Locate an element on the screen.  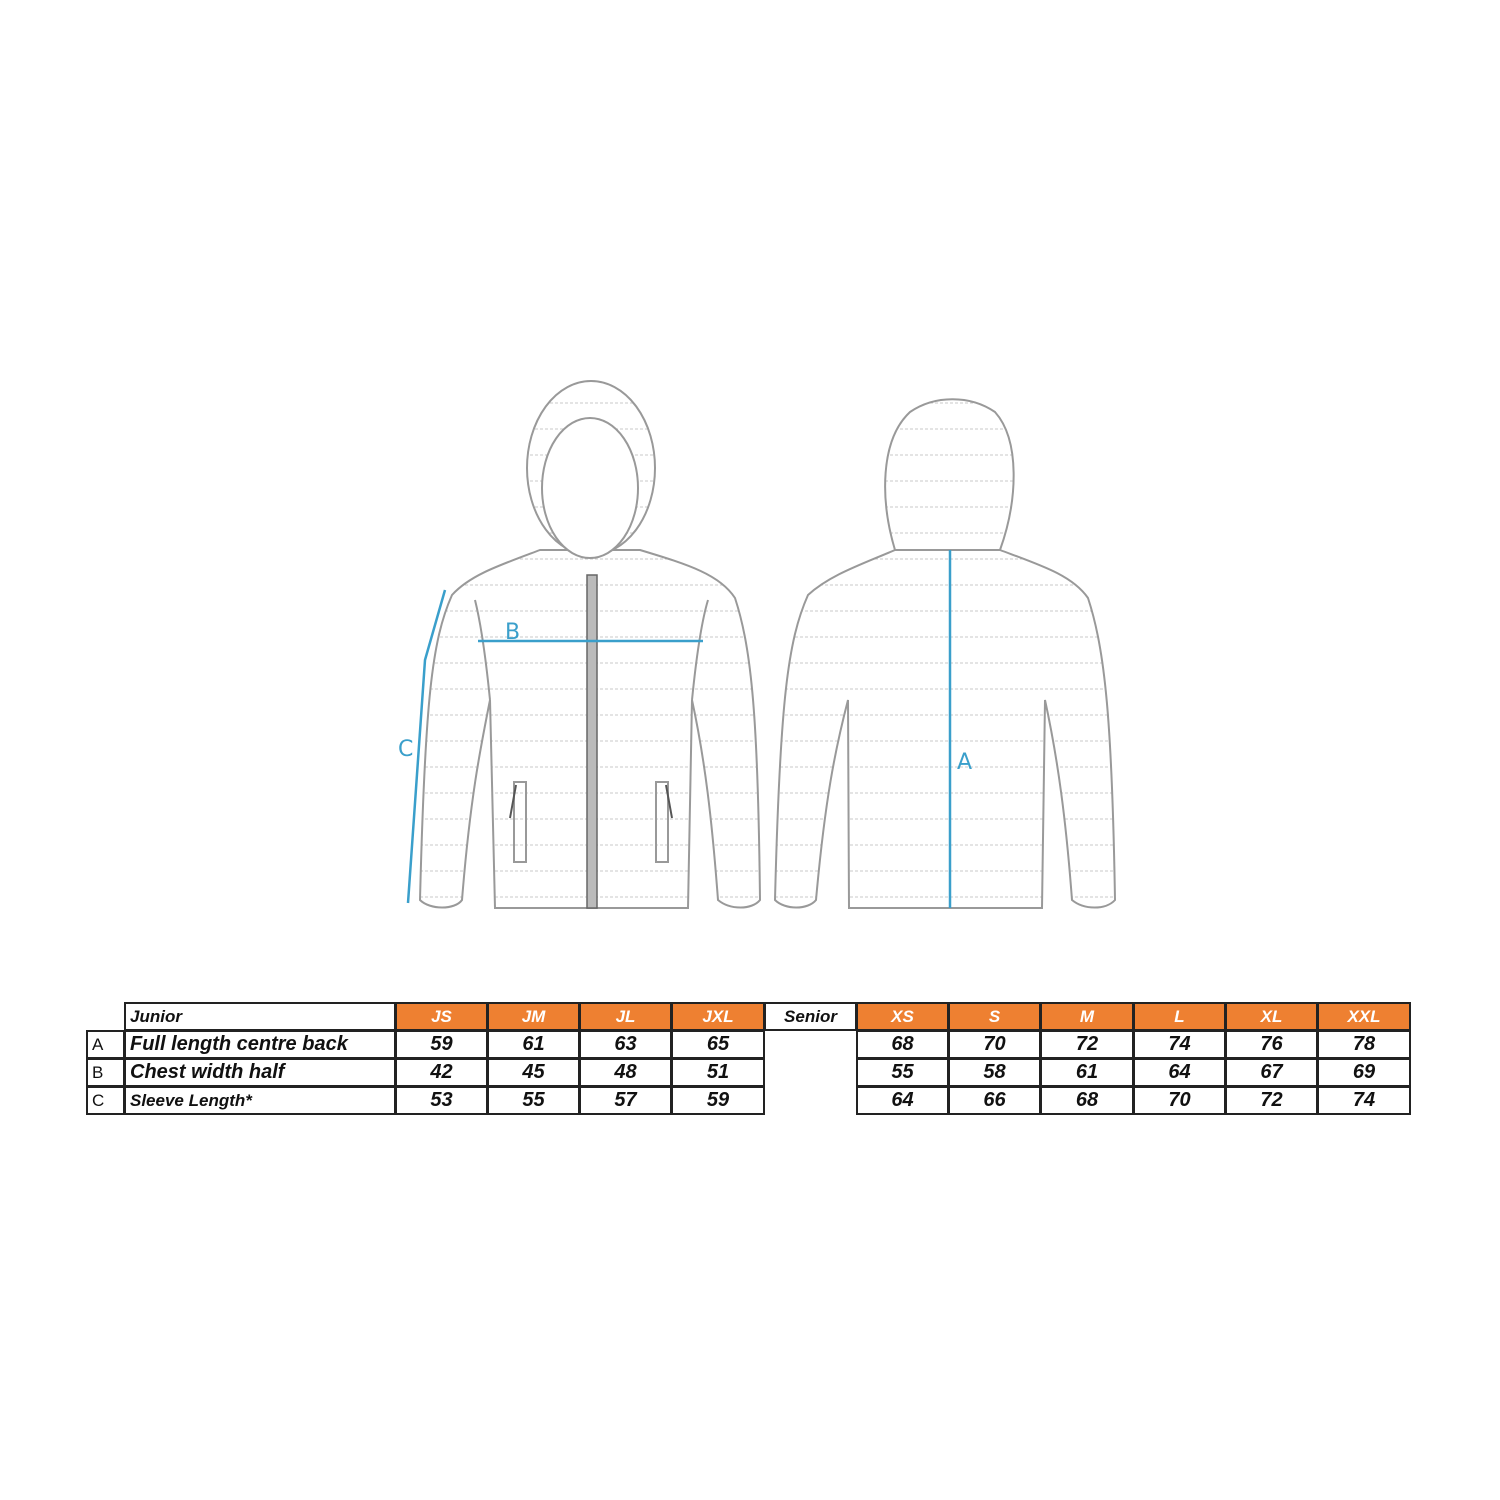
jacket-back is located at coordinates (945, 653).